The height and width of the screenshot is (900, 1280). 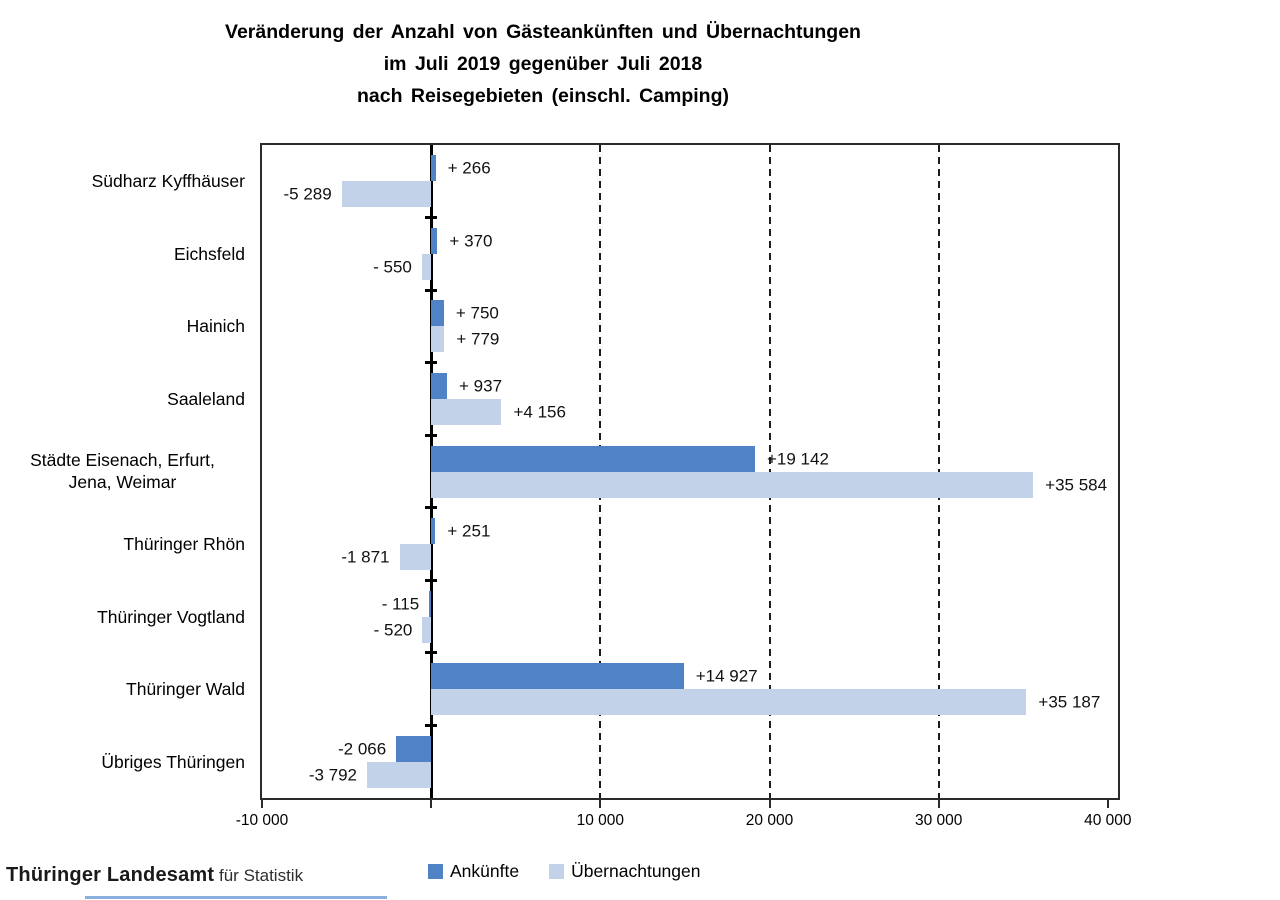 I want to click on bar-ankuenfte-saaleland, so click(x=439, y=385).